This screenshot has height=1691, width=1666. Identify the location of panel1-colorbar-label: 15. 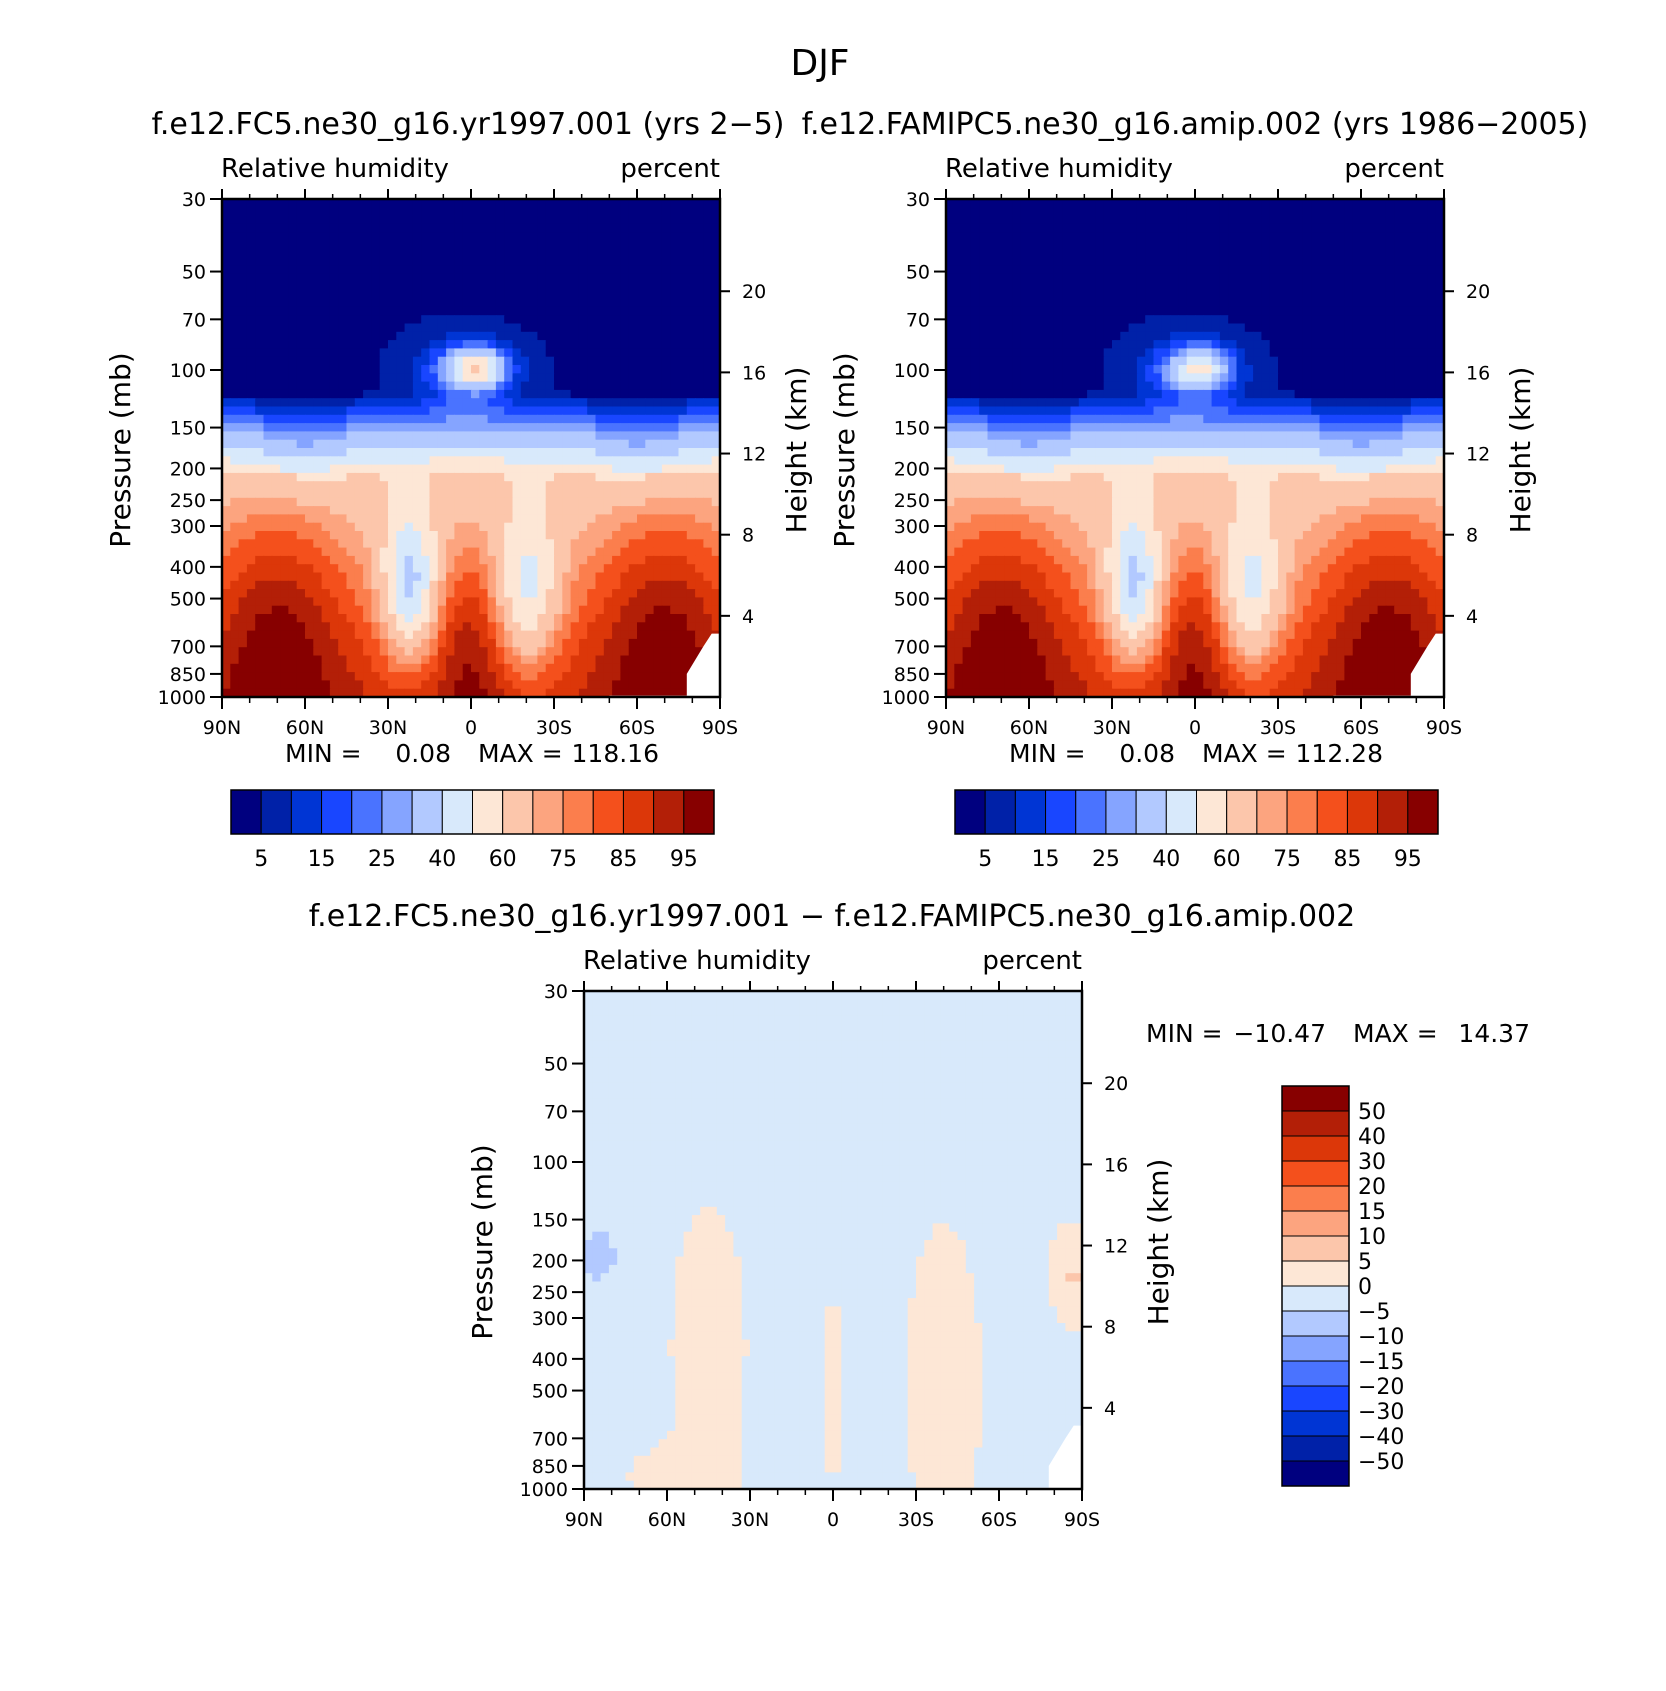
(322, 859).